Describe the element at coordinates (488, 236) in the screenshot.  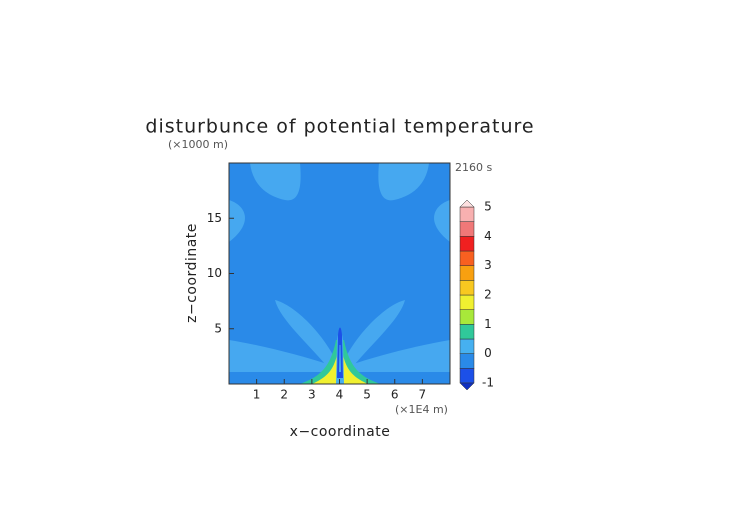
I see `colorbar-tick-label: 4` at that location.